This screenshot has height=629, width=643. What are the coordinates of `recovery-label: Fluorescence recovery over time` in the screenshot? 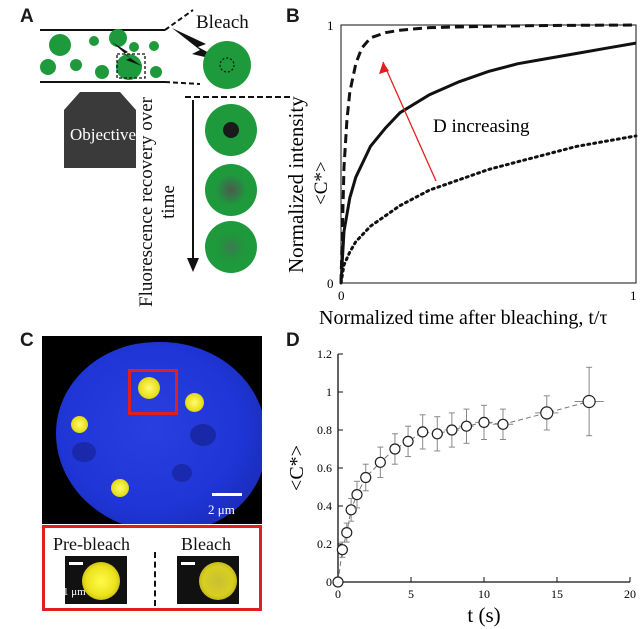 It's located at (157, 202).